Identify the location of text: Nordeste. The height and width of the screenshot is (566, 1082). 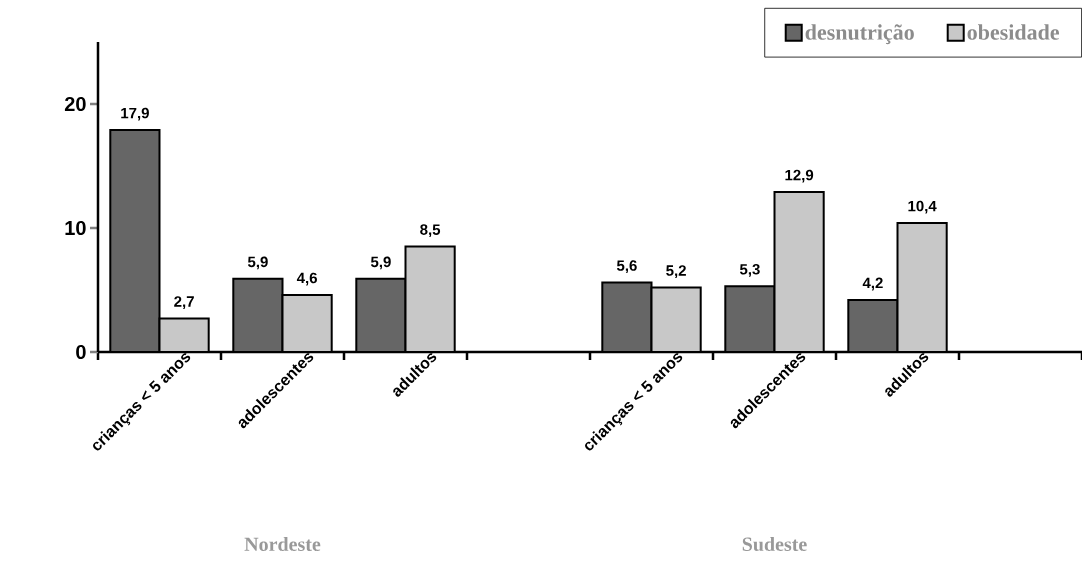
(282, 544).